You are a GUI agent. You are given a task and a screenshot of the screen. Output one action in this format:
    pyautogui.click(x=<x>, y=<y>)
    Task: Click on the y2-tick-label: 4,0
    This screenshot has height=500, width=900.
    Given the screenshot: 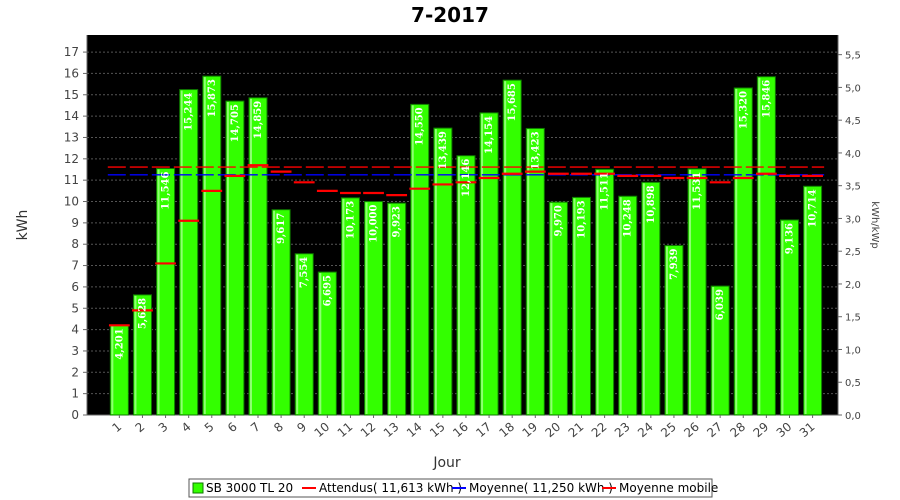 What is the action you would take?
    pyautogui.click(x=853, y=154)
    